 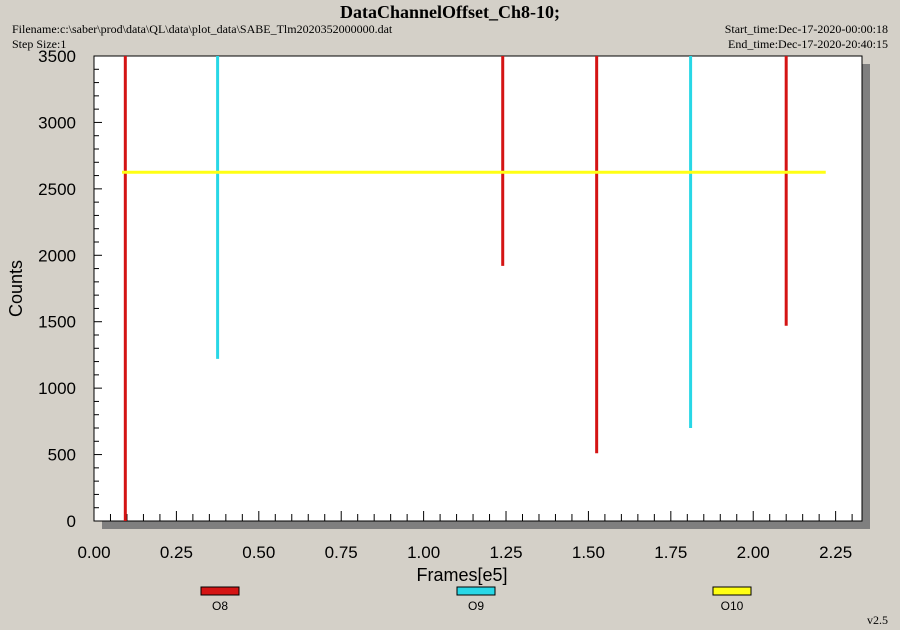 I want to click on x-tick-label: 0.50, so click(x=258, y=552).